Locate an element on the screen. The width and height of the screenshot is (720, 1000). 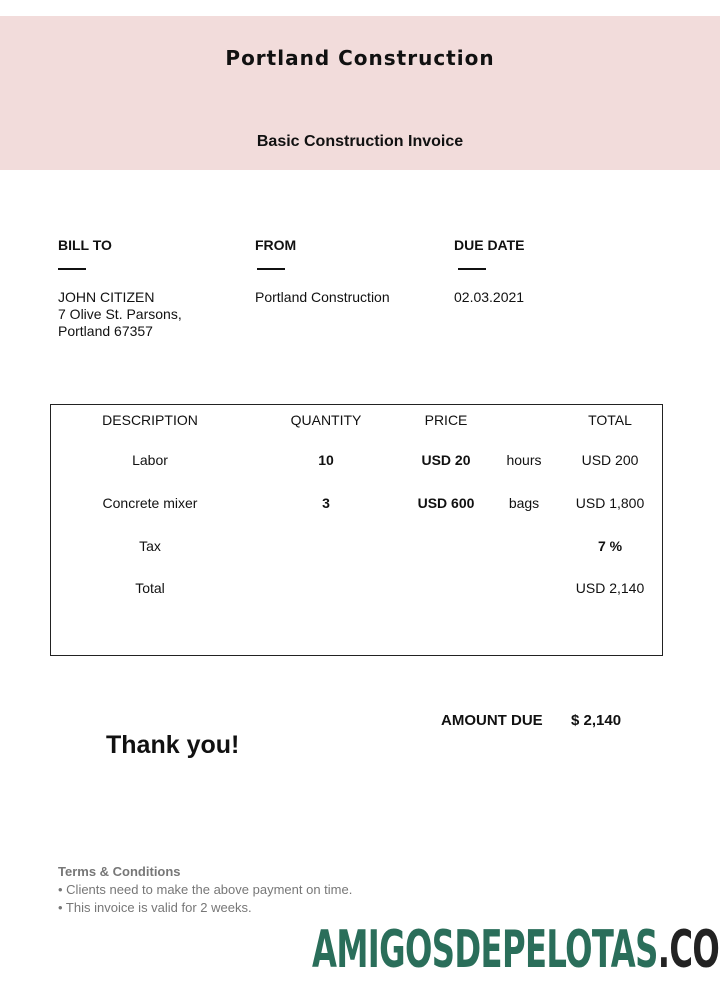
due-date-value: 02.03.2021 is located at coordinates (489, 297).